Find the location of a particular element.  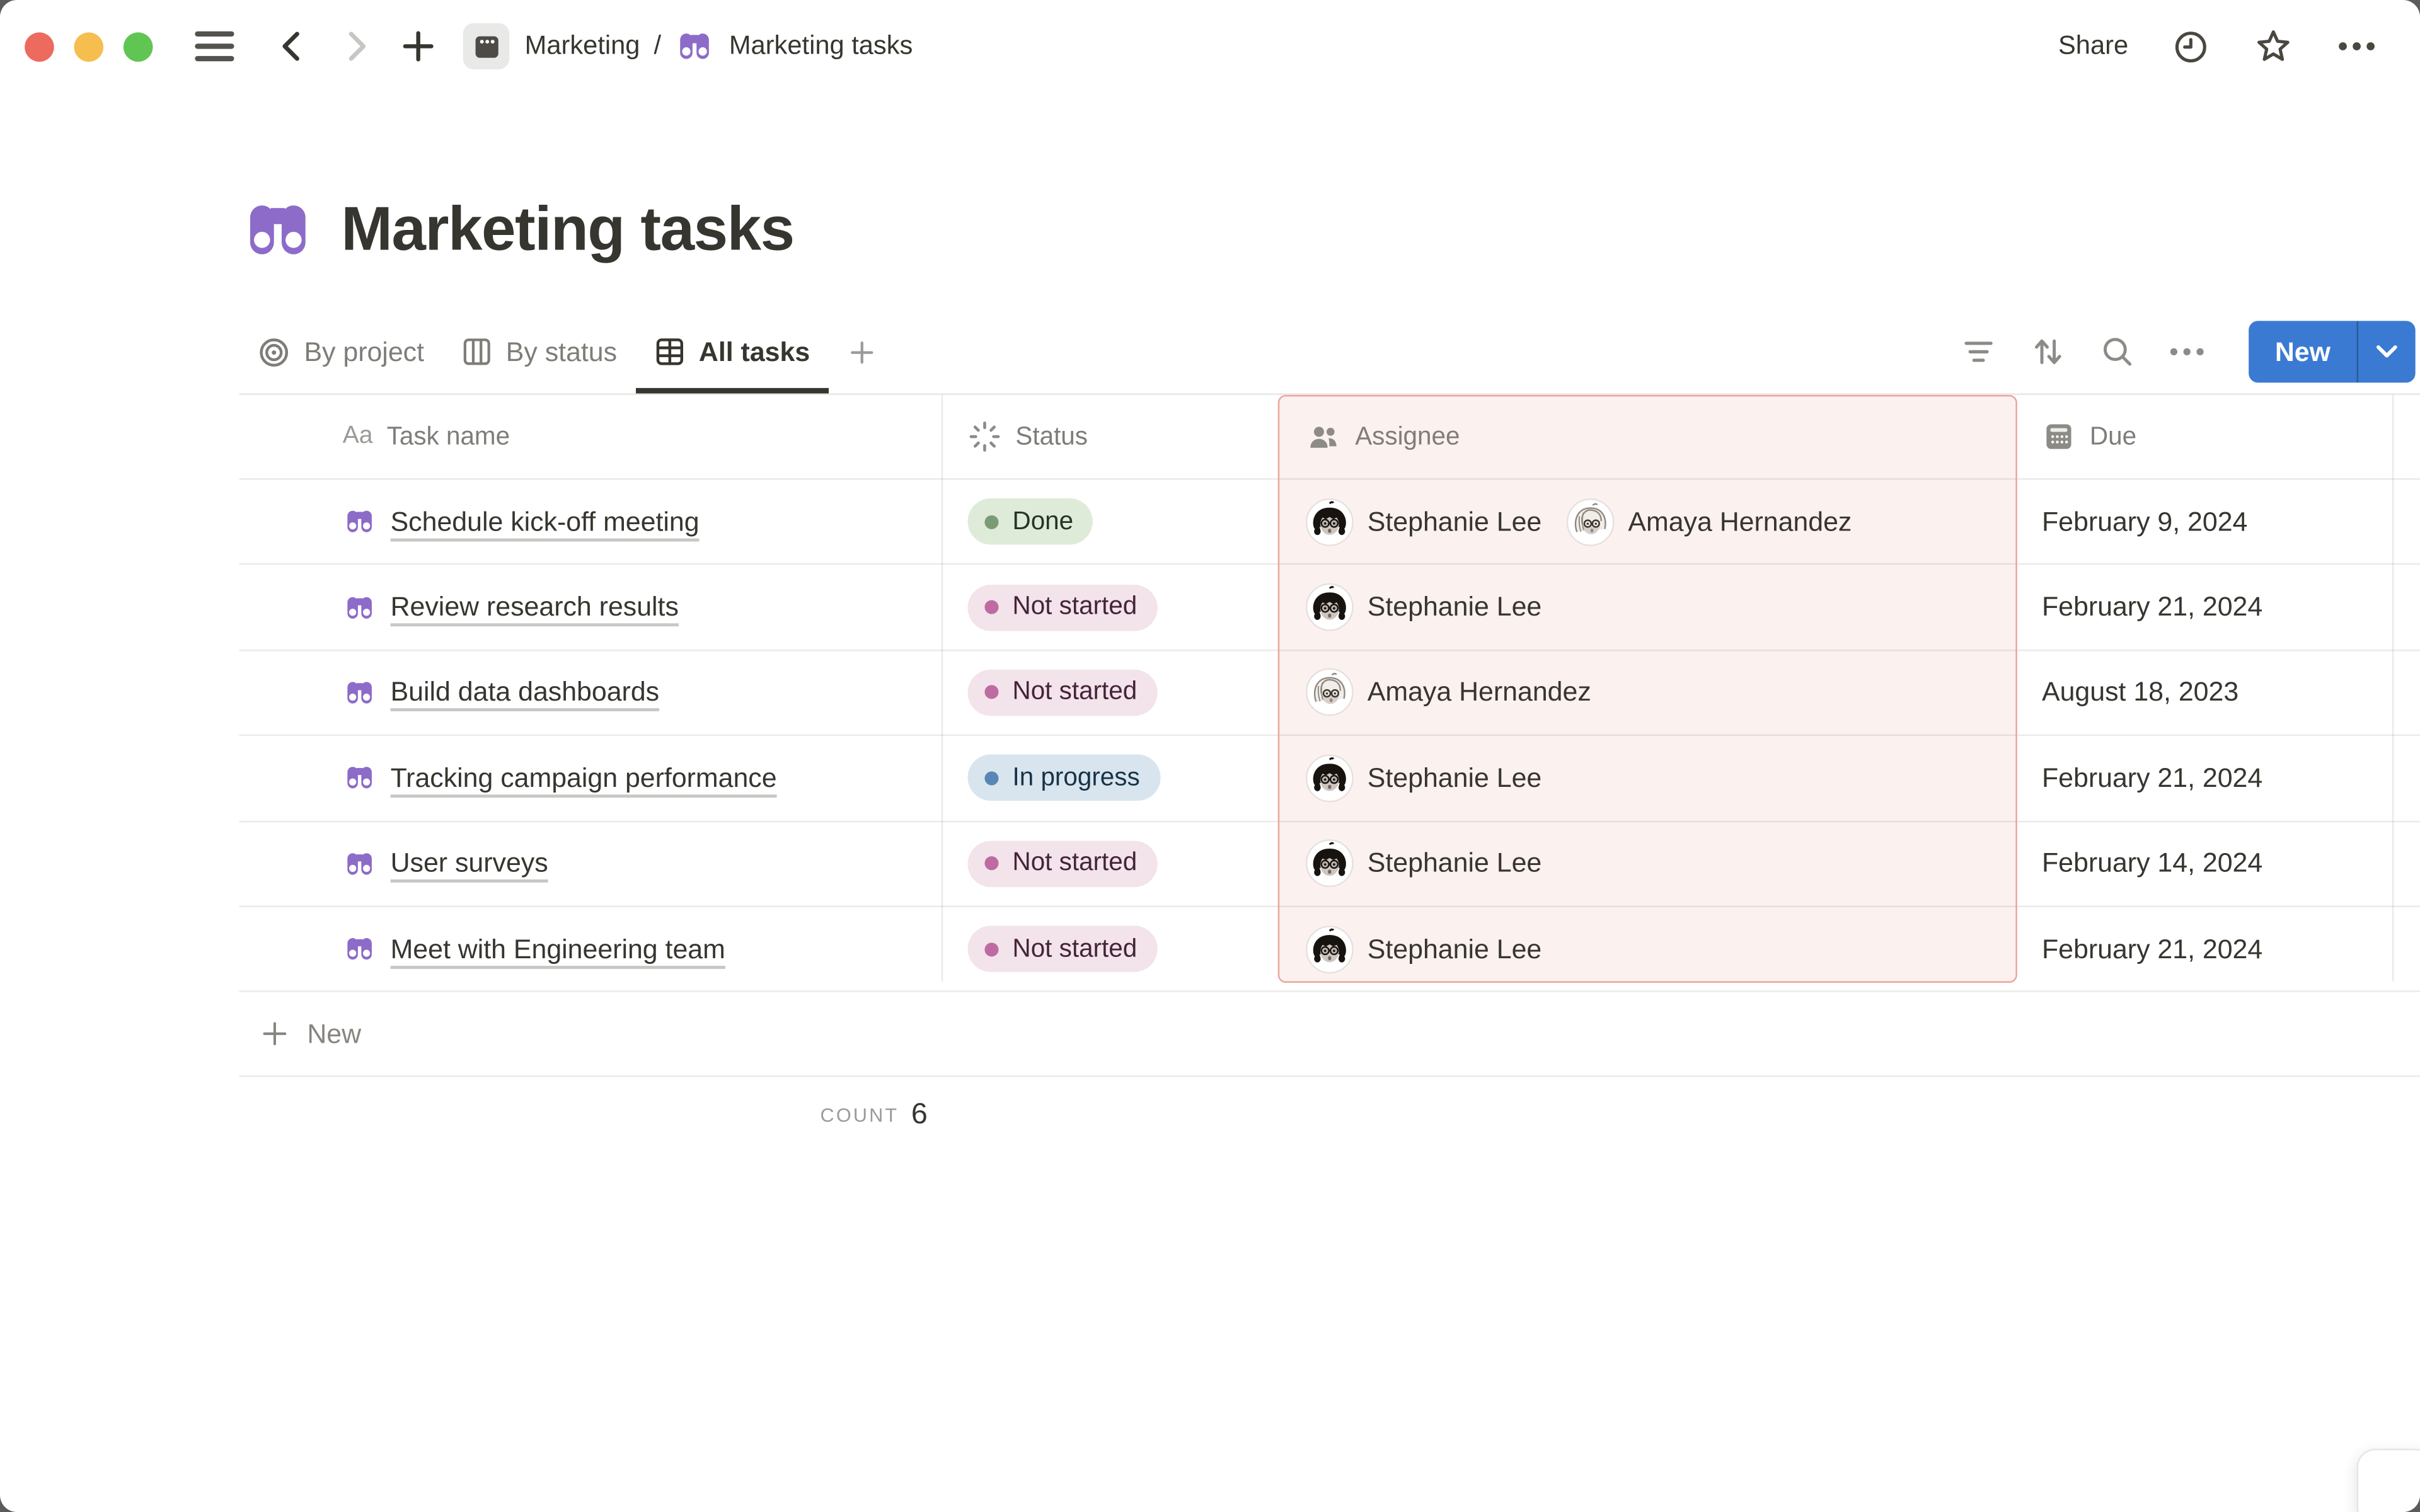

due-cell: August 18, 2023 is located at coordinates (2205, 693).